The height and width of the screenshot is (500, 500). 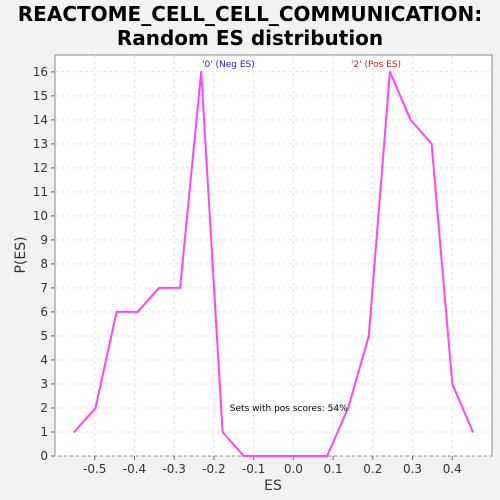 What do you see at coordinates (40, 72) in the screenshot?
I see `y-tick-label: 16` at bounding box center [40, 72].